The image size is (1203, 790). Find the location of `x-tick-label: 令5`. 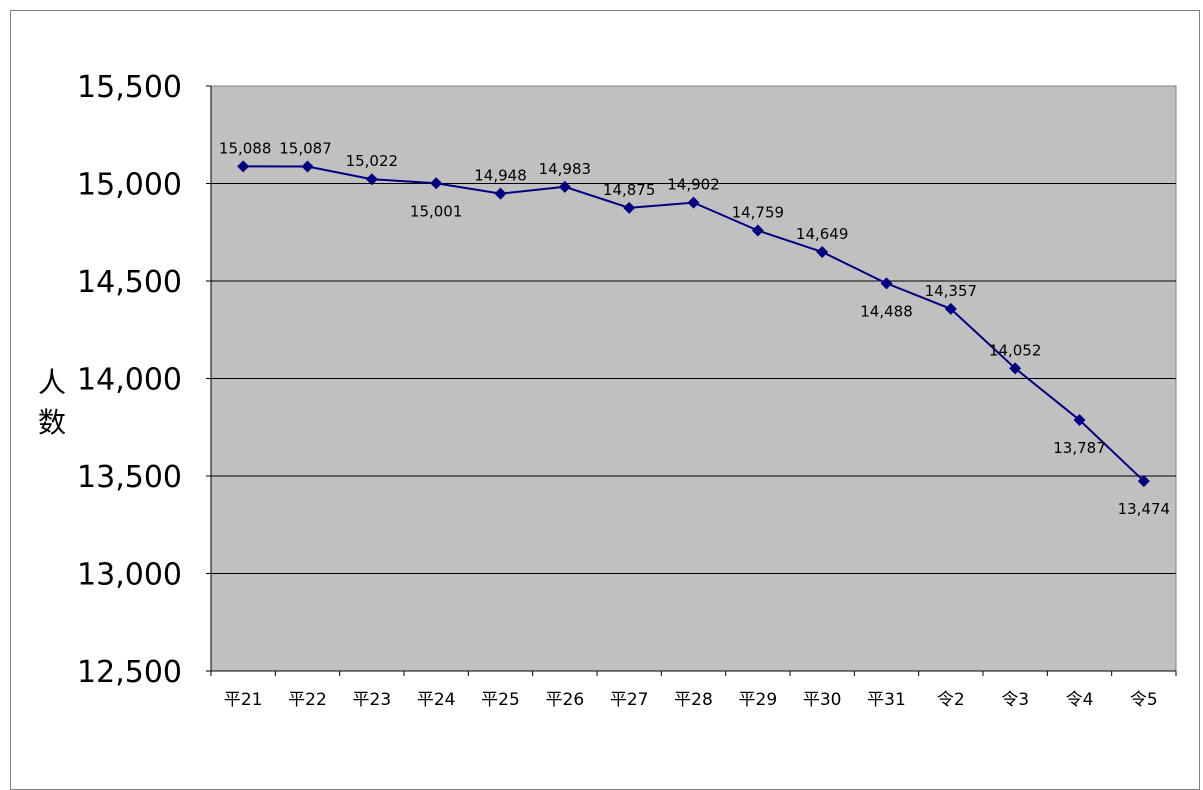

x-tick-label: 令5 is located at coordinates (1144, 700).